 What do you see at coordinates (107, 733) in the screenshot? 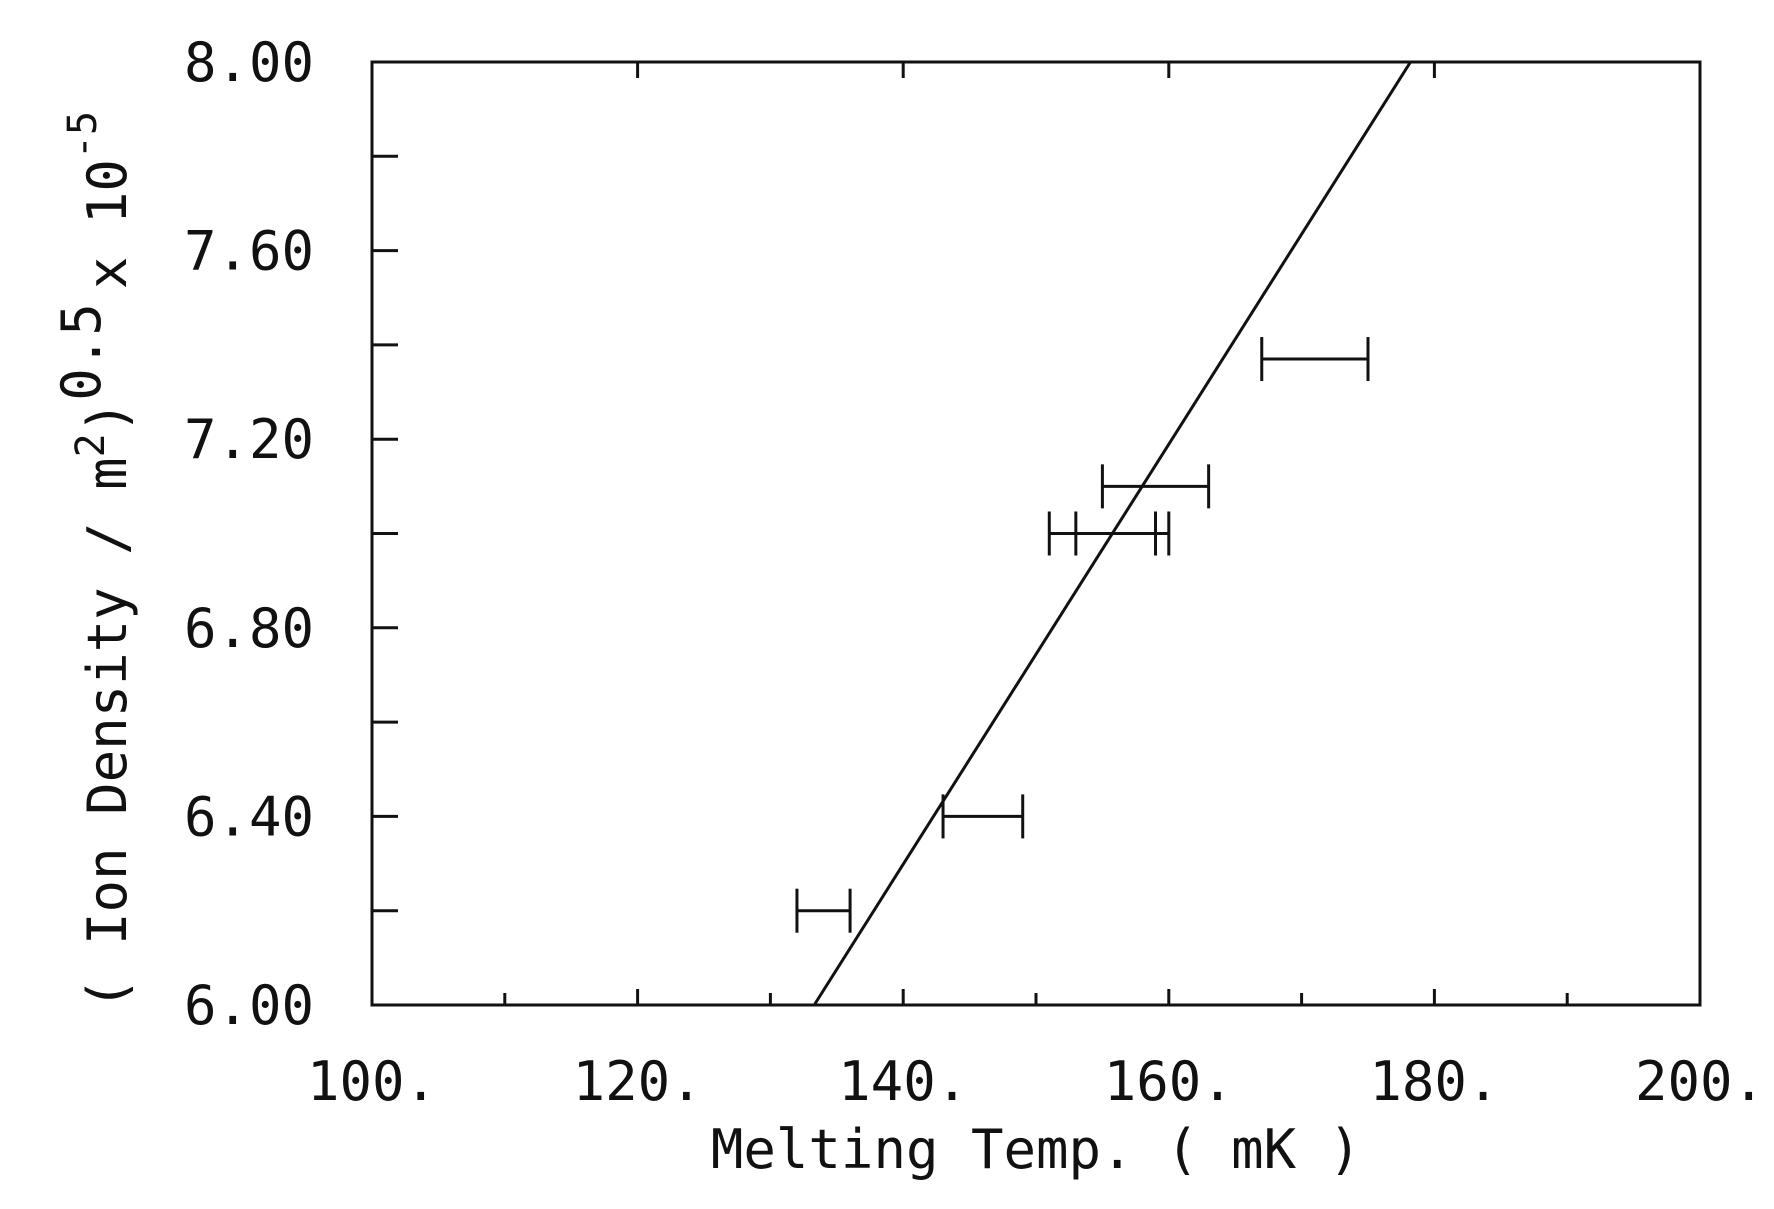
I see `y-axis-title-main: ( Ion Density / m` at bounding box center [107, 733].